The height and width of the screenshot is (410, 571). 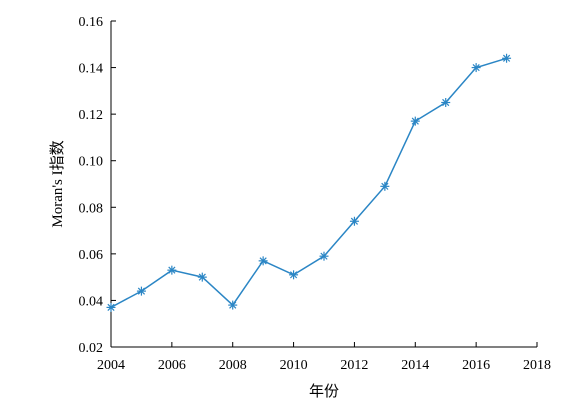 What do you see at coordinates (172, 365) in the screenshot?
I see `x-tick-label: 2006` at bounding box center [172, 365].